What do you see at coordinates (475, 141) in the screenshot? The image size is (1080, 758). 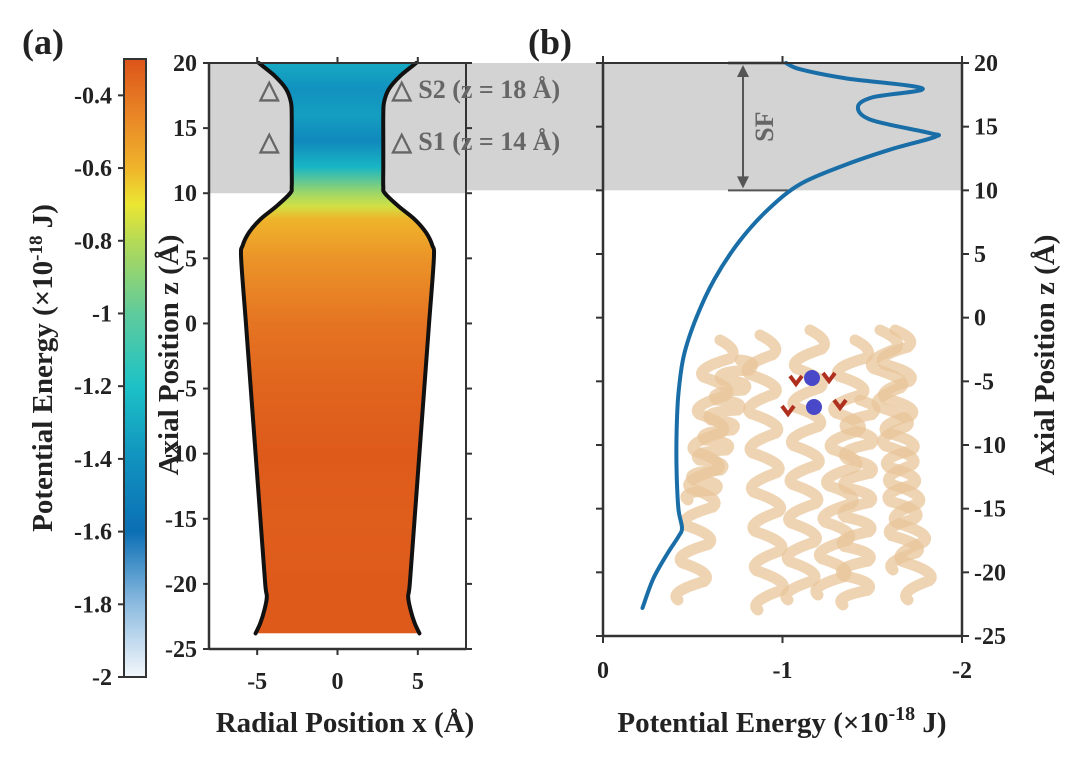 I see `annotation-s1: △ S1 (z = 14 Å)` at bounding box center [475, 141].